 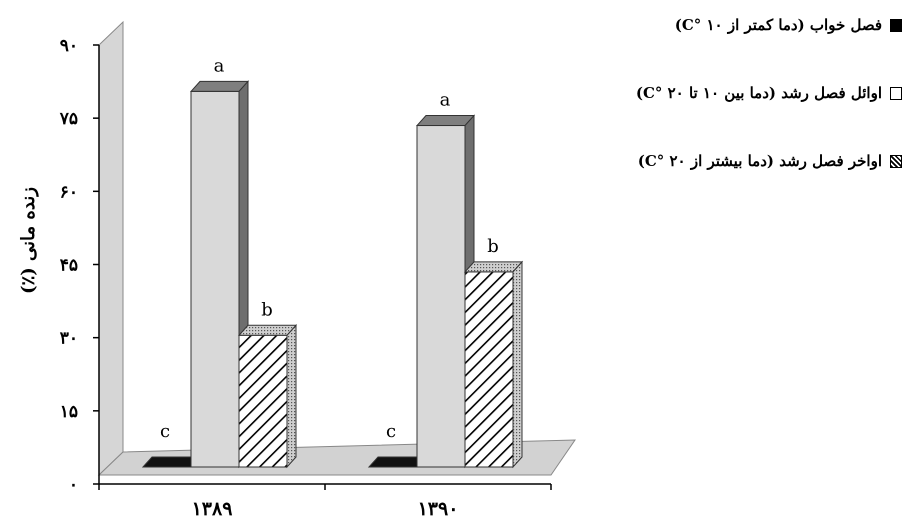 What do you see at coordinates (79, 265) in the screenshot?
I see `y-tick-group: ۰ ۱۵ ۳۰ ۴۵ ۶۰ ۷۵ ۹۰` at bounding box center [79, 265].